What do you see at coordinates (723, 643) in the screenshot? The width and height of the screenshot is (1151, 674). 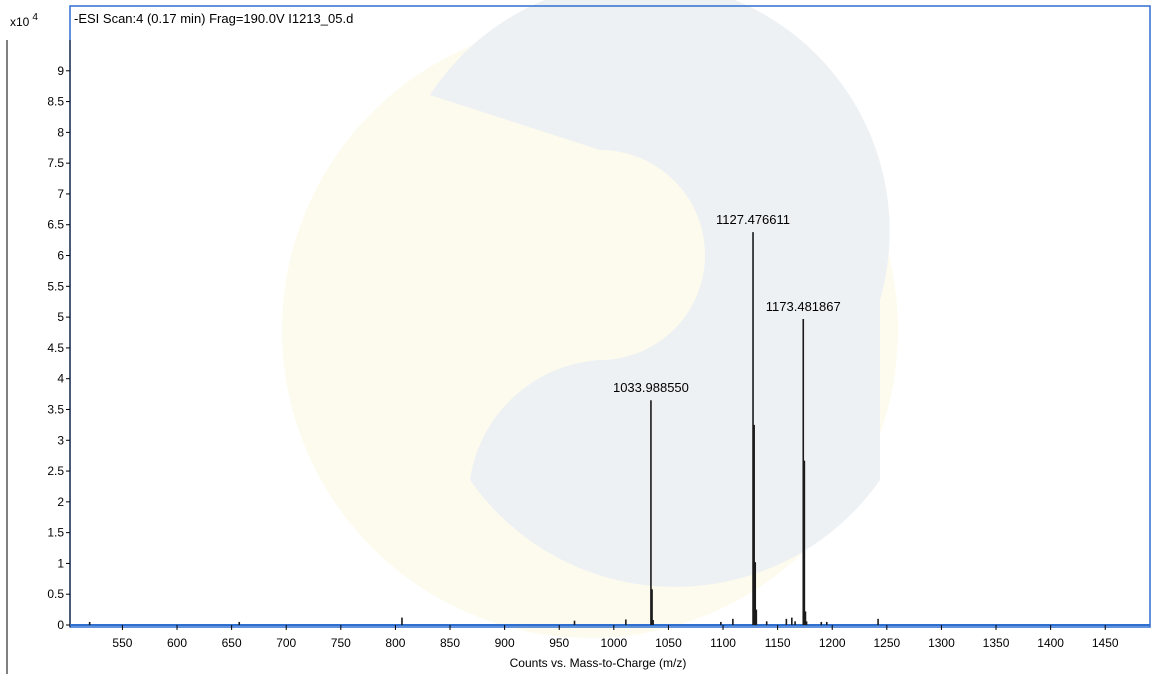 I see `x-tick-label: 1100` at bounding box center [723, 643].